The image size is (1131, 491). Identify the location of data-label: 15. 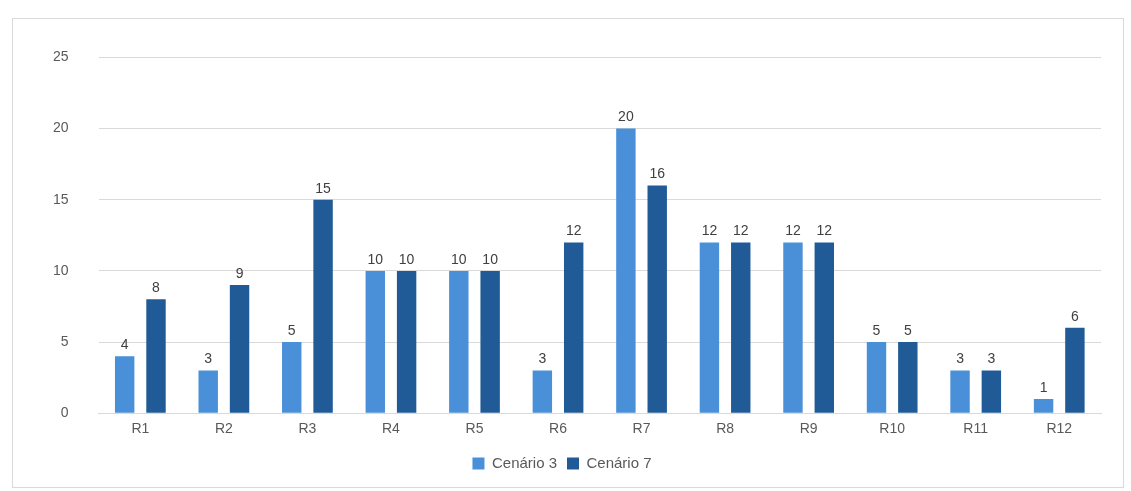
(323, 187).